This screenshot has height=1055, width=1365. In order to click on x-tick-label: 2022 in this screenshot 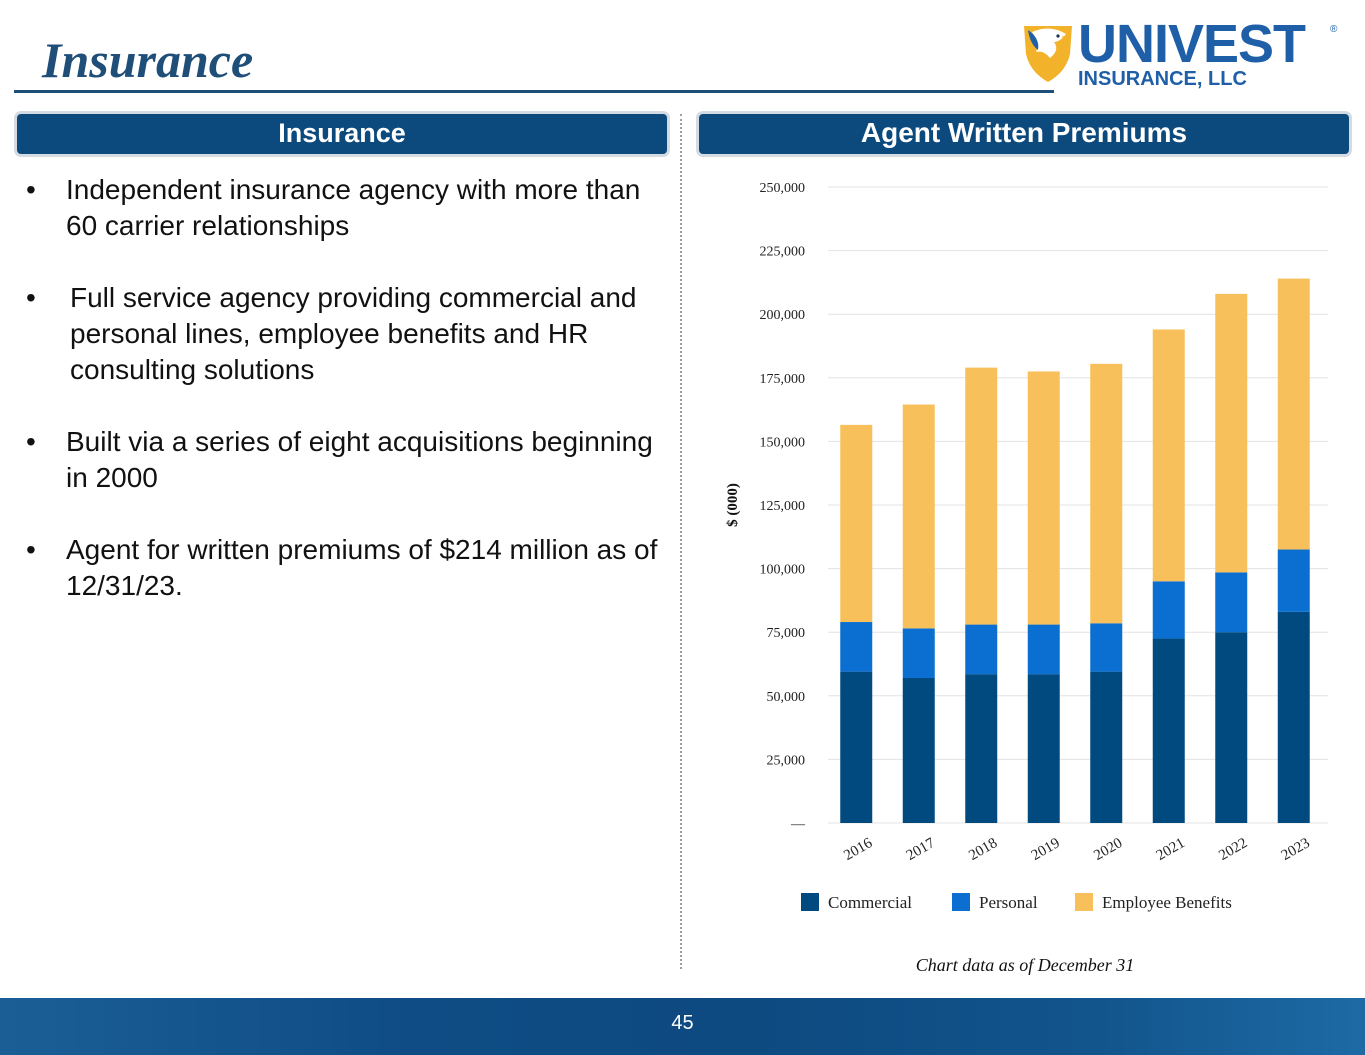, I will do `click(1233, 849)`.